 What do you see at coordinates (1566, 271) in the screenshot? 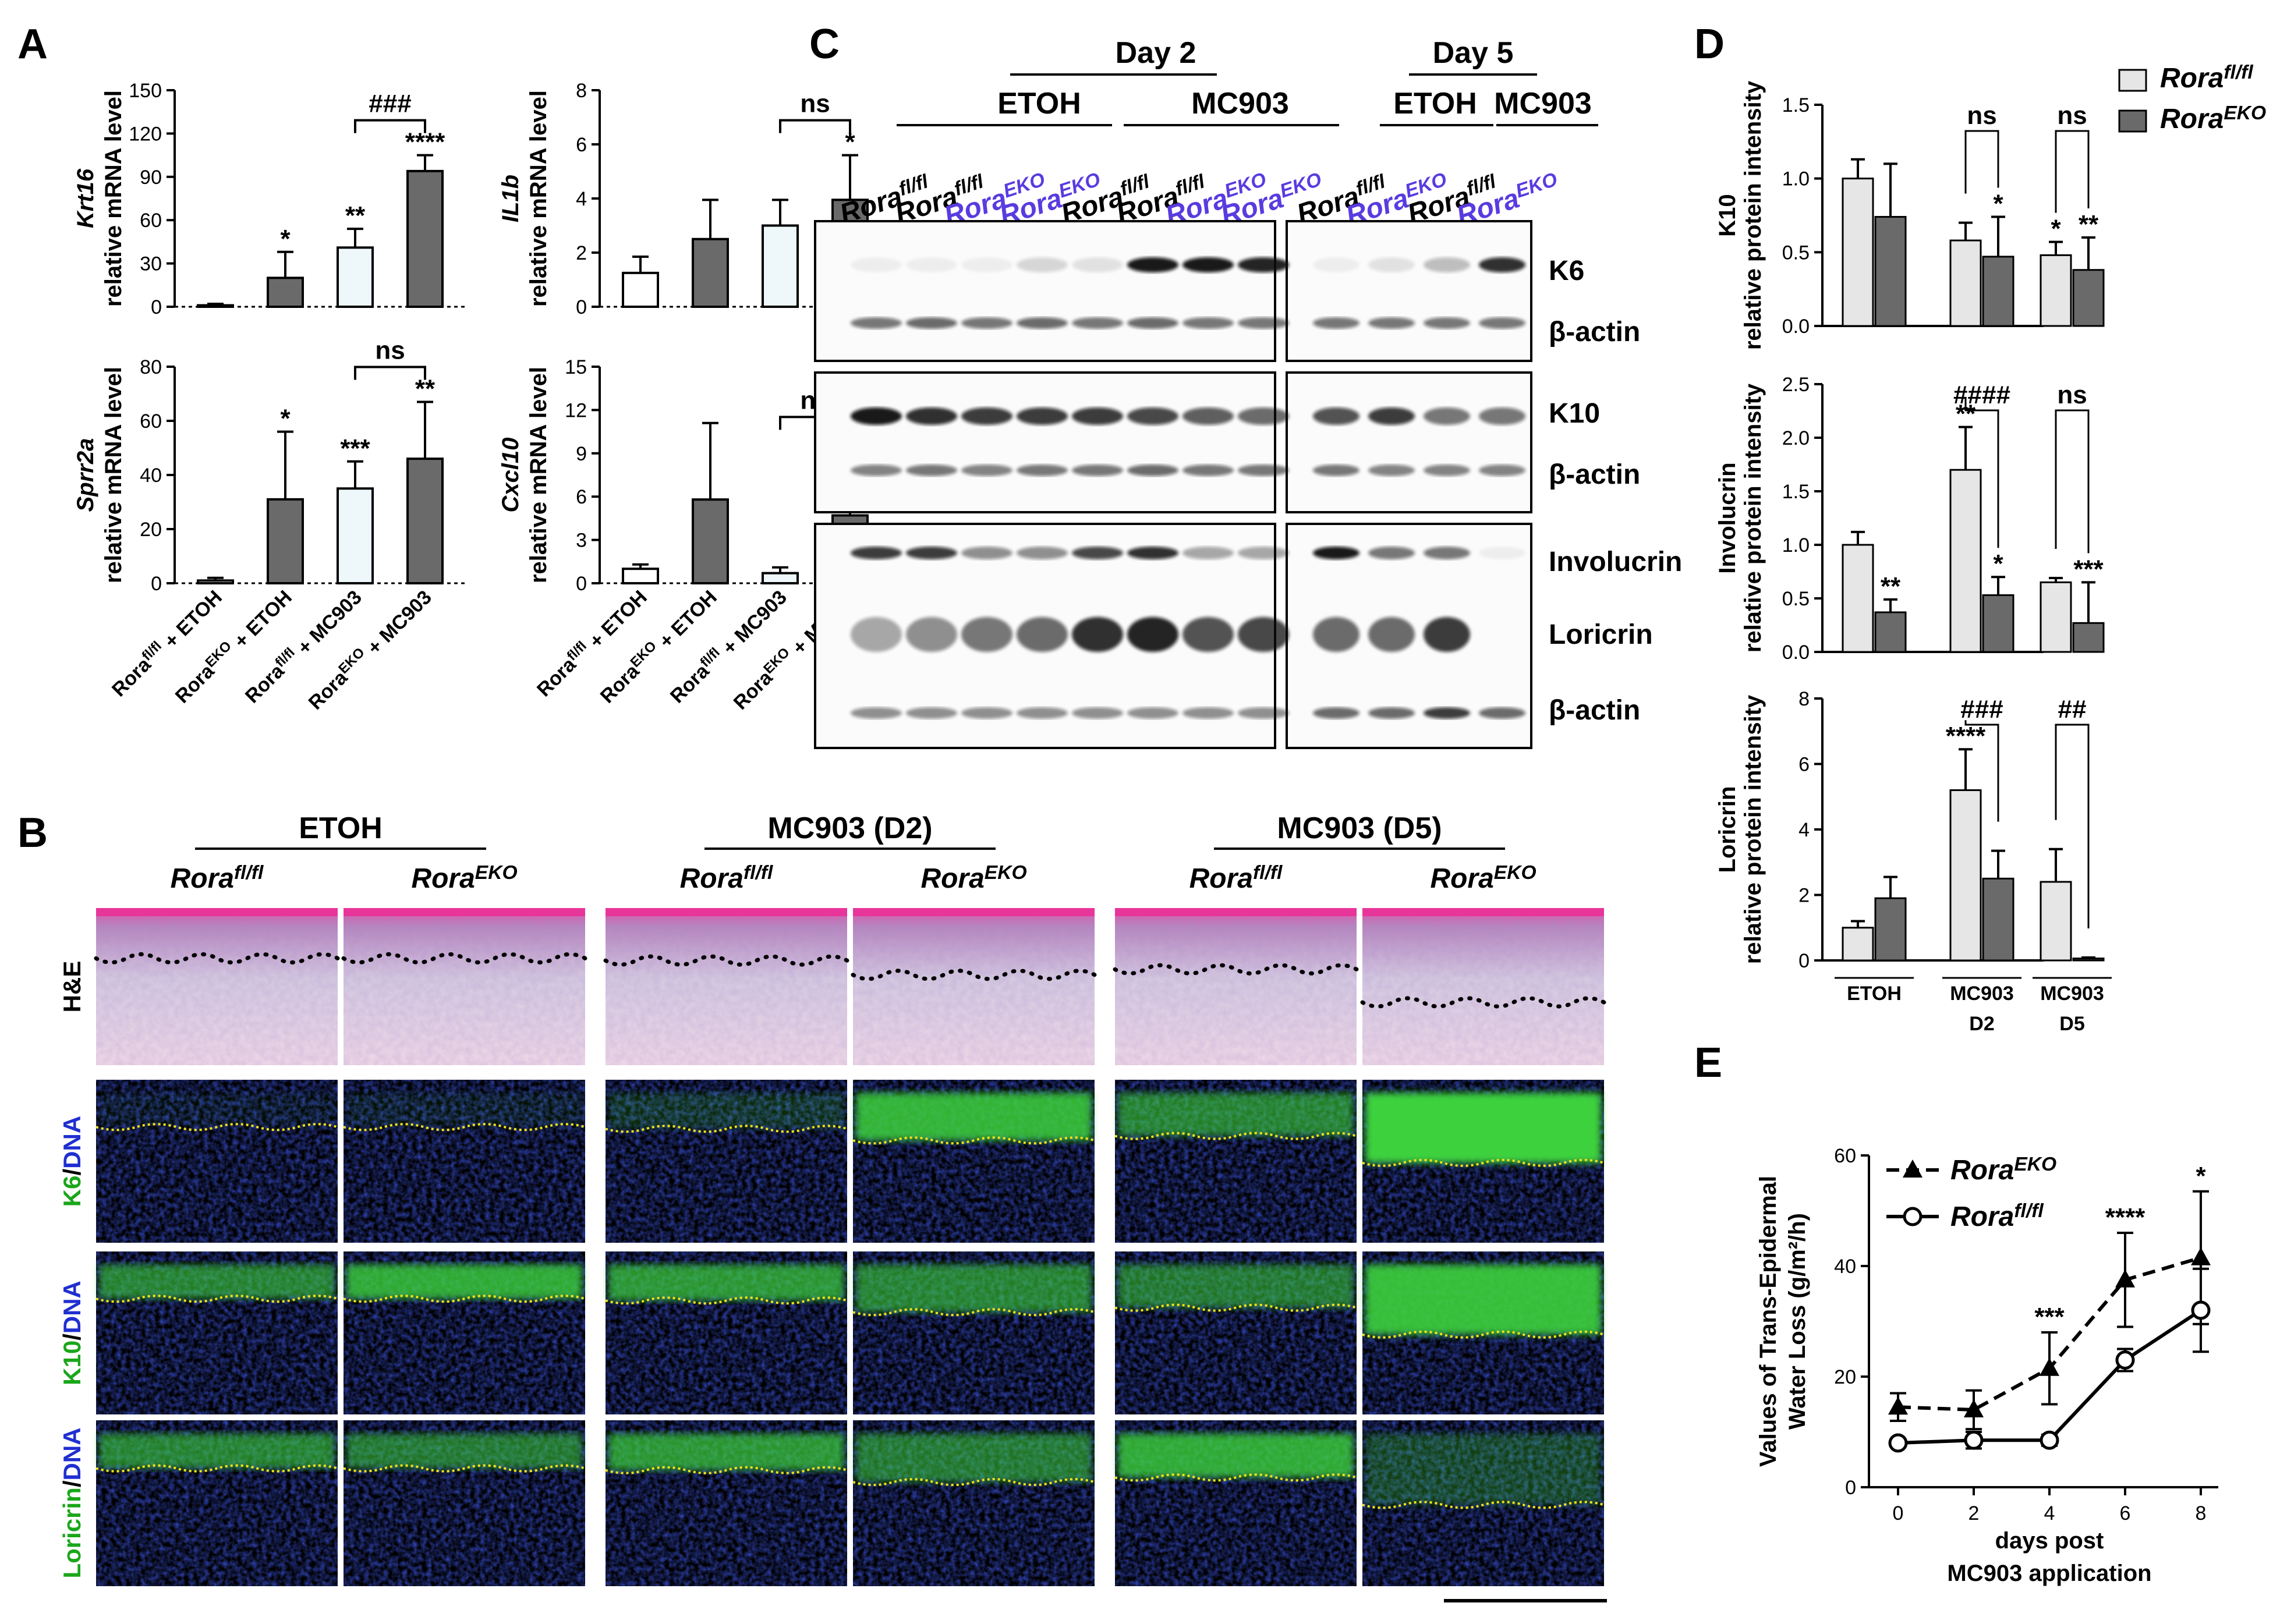
I see `blot-label: K6` at bounding box center [1566, 271].